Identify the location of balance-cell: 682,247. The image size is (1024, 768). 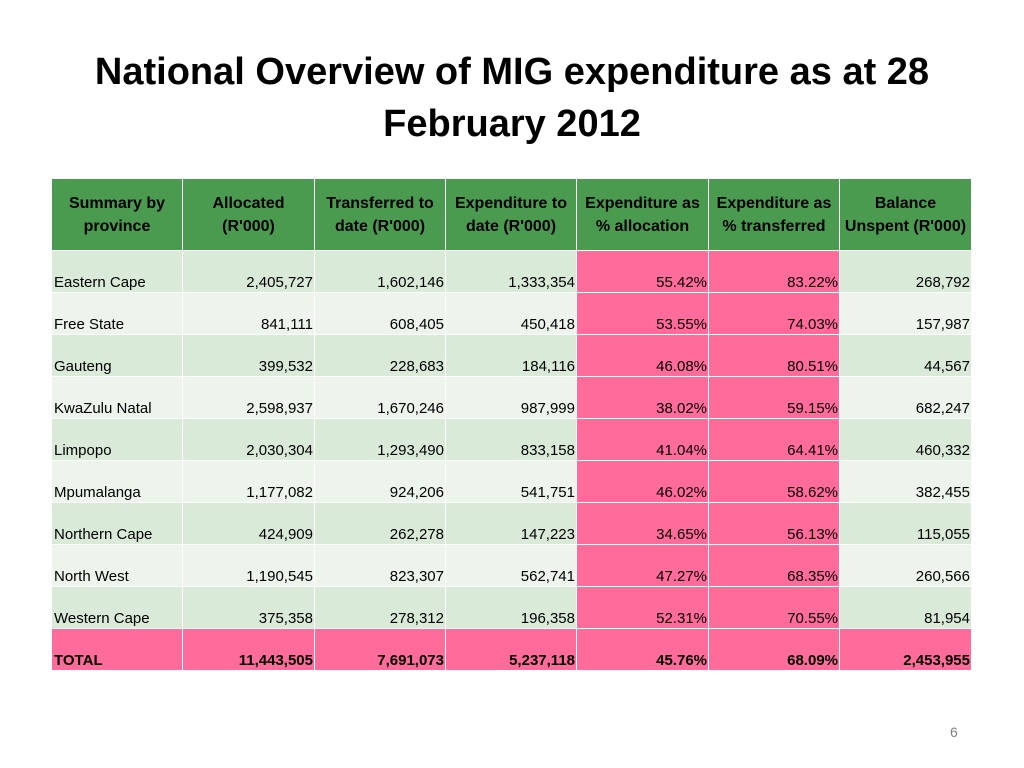
(905, 397).